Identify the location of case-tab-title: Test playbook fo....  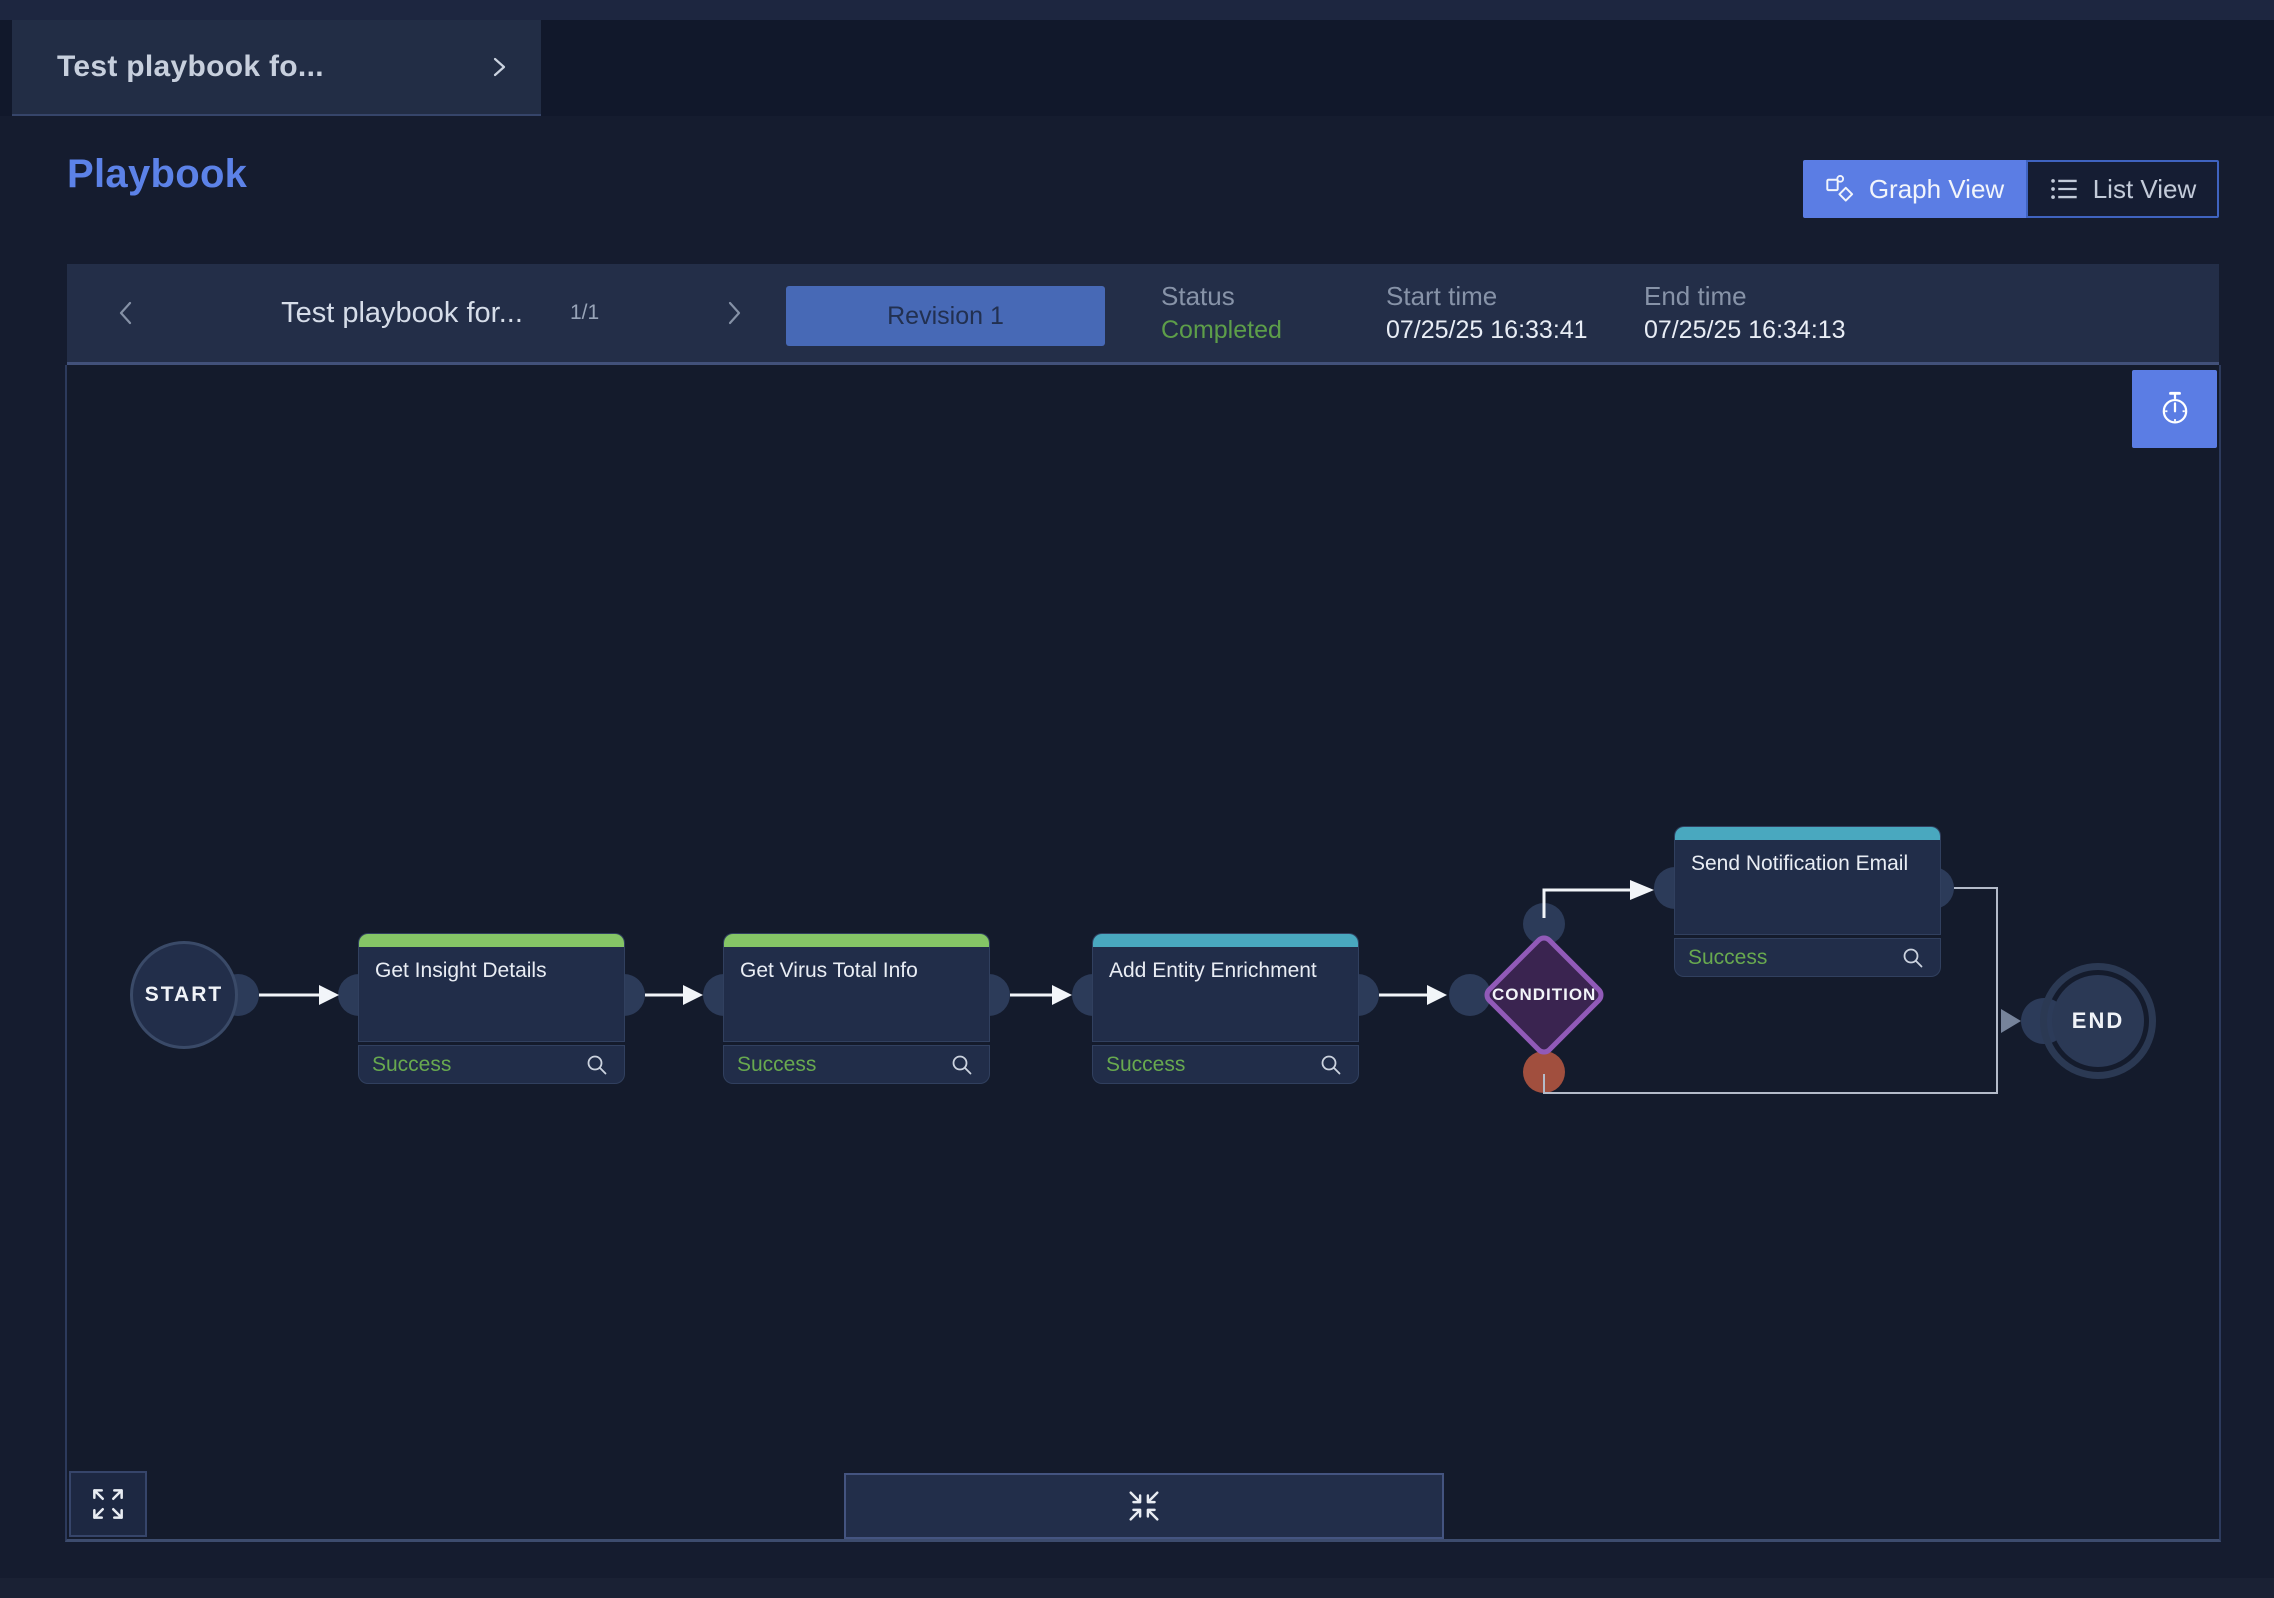
(190, 66).